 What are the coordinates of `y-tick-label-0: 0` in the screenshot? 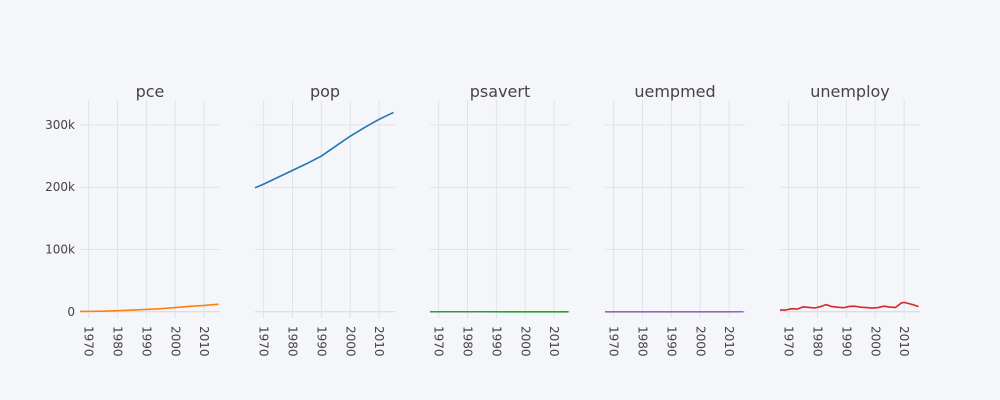 It's located at (71, 312).